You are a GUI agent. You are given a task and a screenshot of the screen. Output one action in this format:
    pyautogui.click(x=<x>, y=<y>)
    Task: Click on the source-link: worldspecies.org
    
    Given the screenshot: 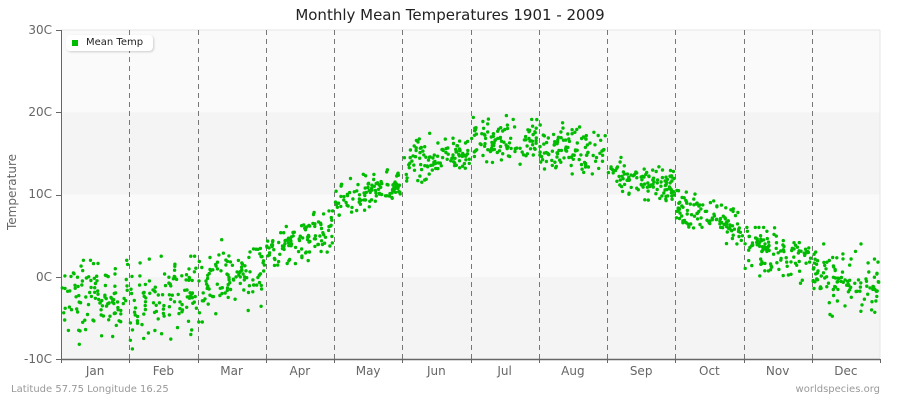 What is the action you would take?
    pyautogui.click(x=837, y=389)
    